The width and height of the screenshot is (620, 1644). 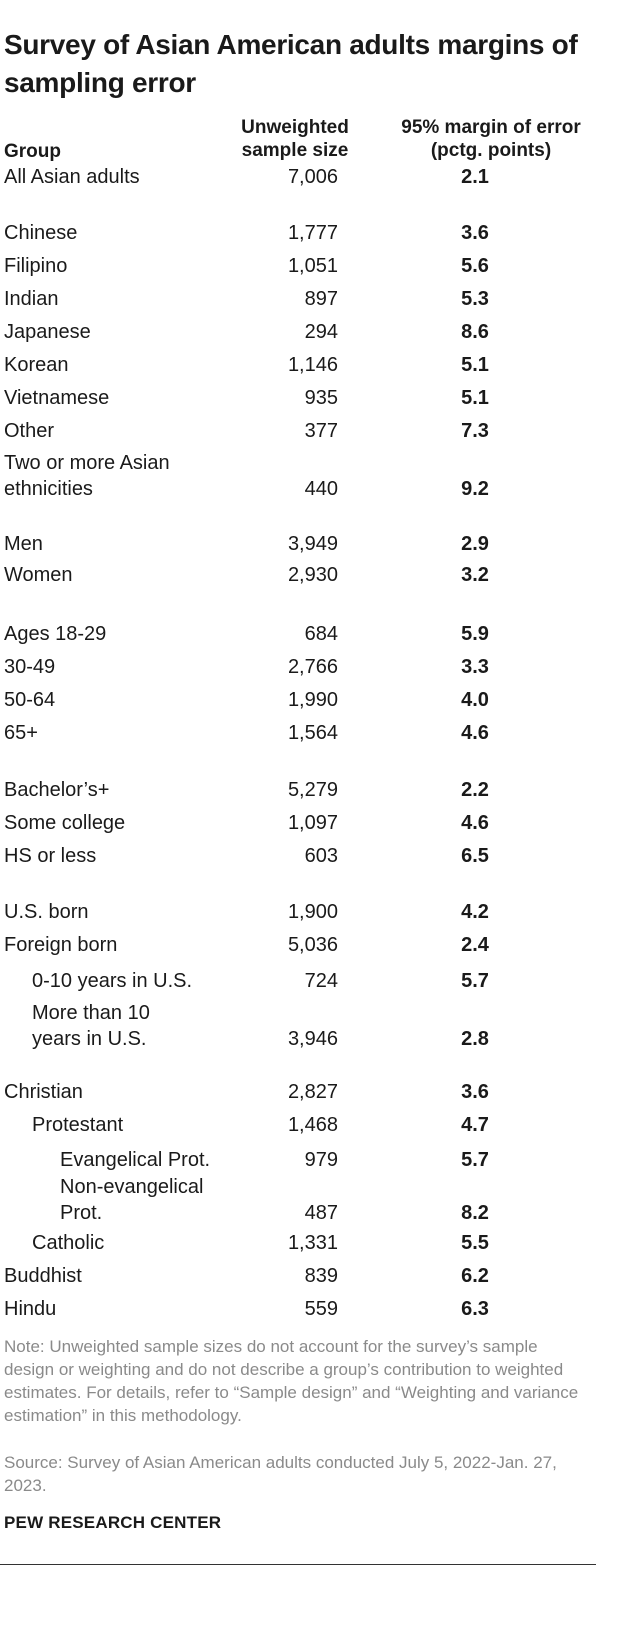 I want to click on row-sample-size: 839, so click(x=321, y=1276).